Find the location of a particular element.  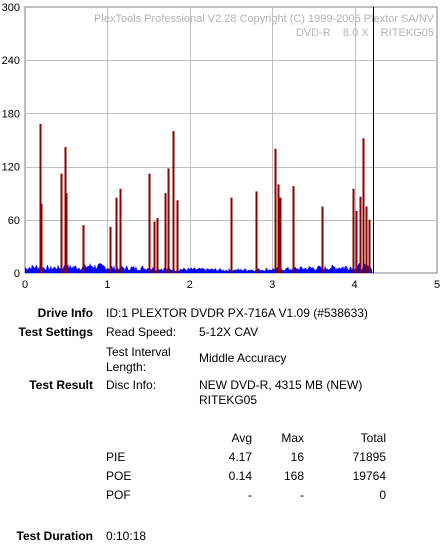

row-name: POF is located at coordinates (118, 495).